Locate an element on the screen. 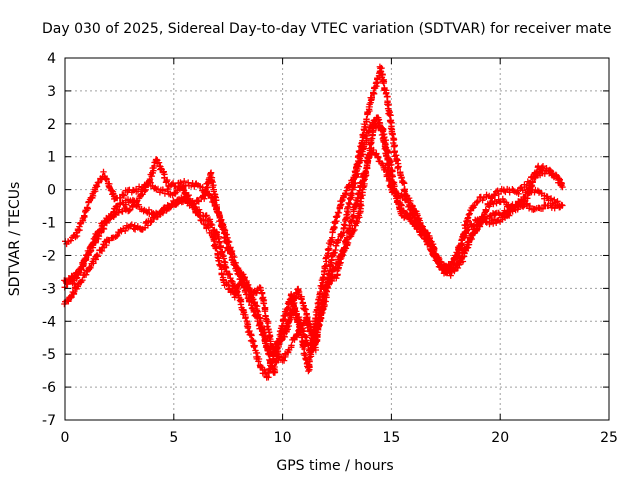  x-tick-label: 5 is located at coordinates (173, 438).